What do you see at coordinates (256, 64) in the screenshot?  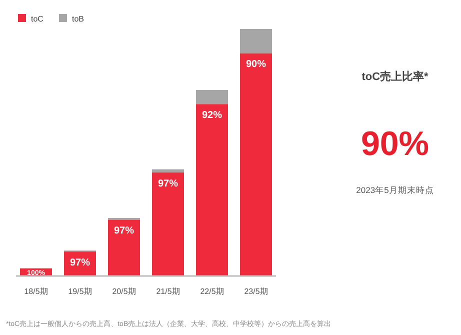 I see `annotation: 90%` at bounding box center [256, 64].